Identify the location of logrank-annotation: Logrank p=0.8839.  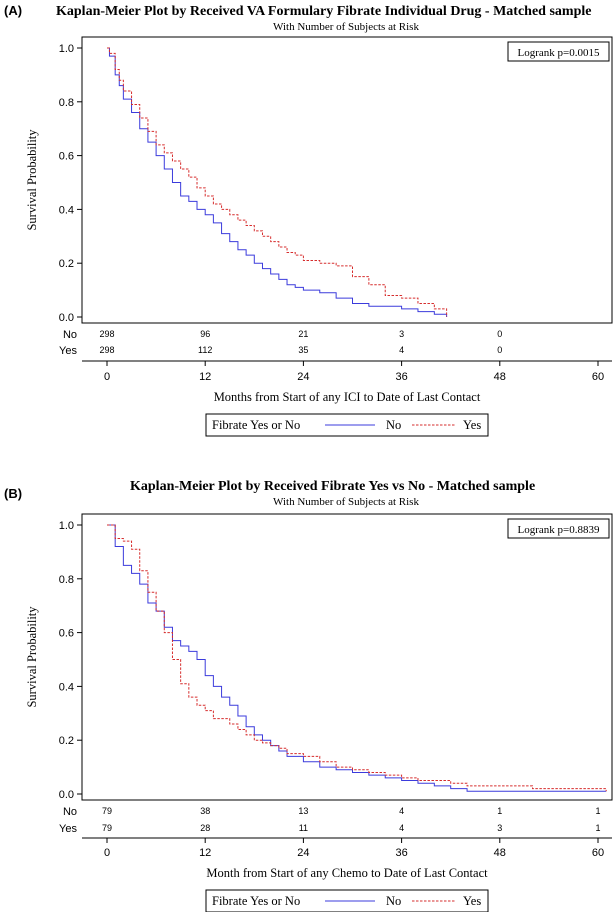
(559, 530).